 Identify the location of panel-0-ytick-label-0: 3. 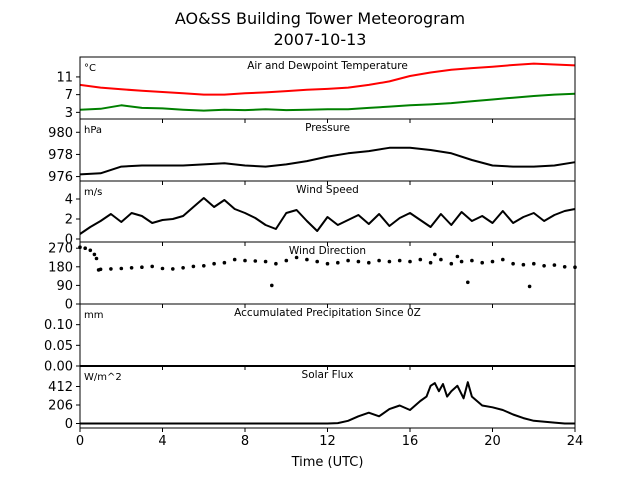
(69, 113).